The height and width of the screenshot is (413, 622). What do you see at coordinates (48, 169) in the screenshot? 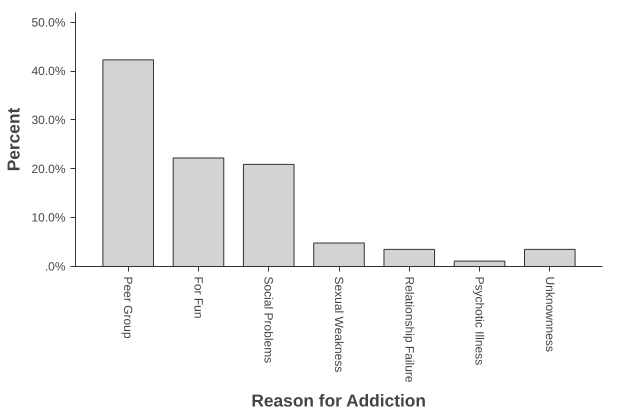
I see `y-tick-label: 20.0%` at bounding box center [48, 169].